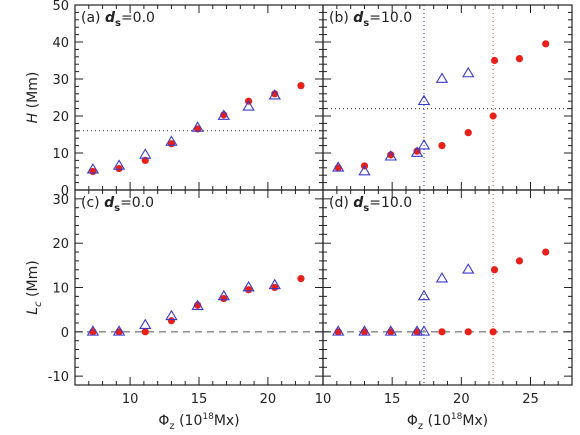 The width and height of the screenshot is (580, 435). Describe the element at coordinates (530, 399) in the screenshot. I see `x-tick-label: 25` at that location.